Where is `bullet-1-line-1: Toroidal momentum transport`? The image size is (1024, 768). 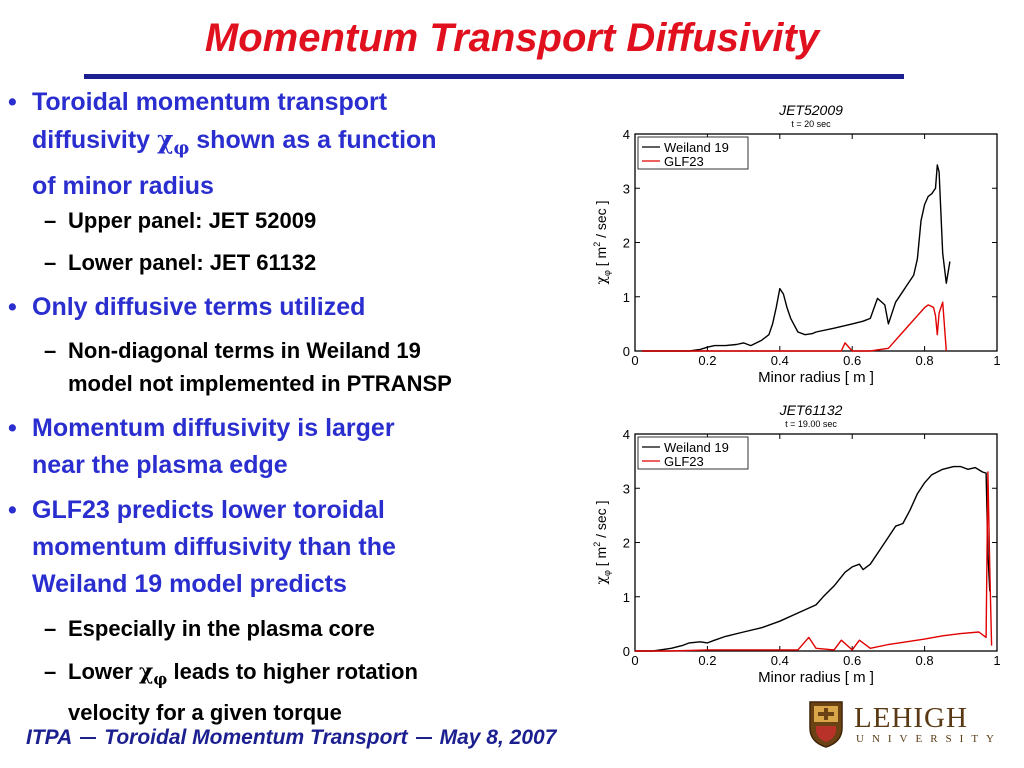
bullet-1-line-1: Toroidal momentum transport is located at coordinates (210, 102).